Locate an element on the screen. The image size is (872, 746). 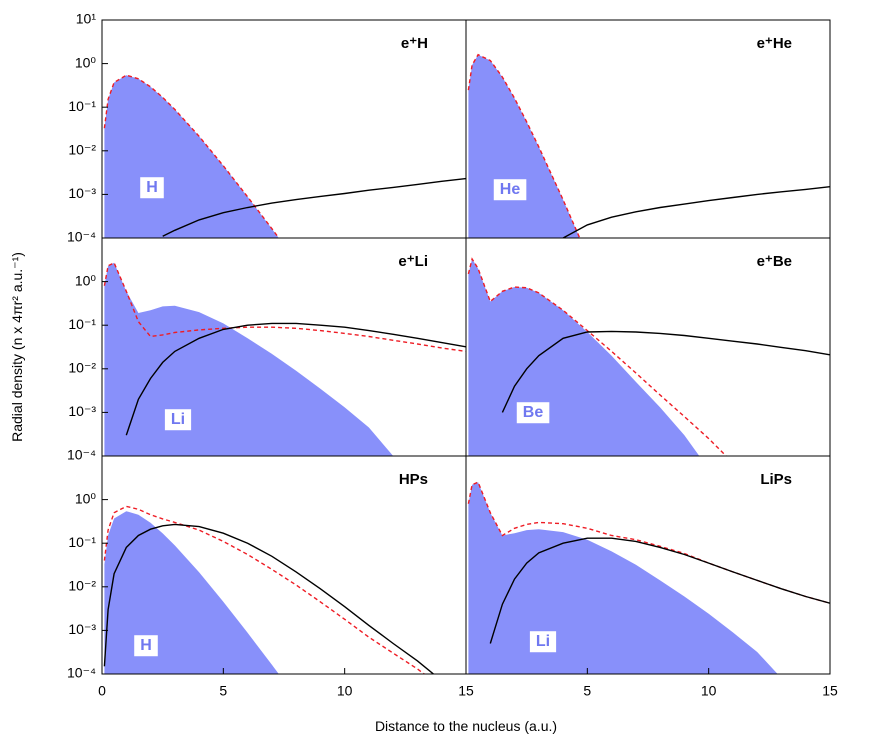
panel-title: e⁺Be is located at coordinates (774, 261).